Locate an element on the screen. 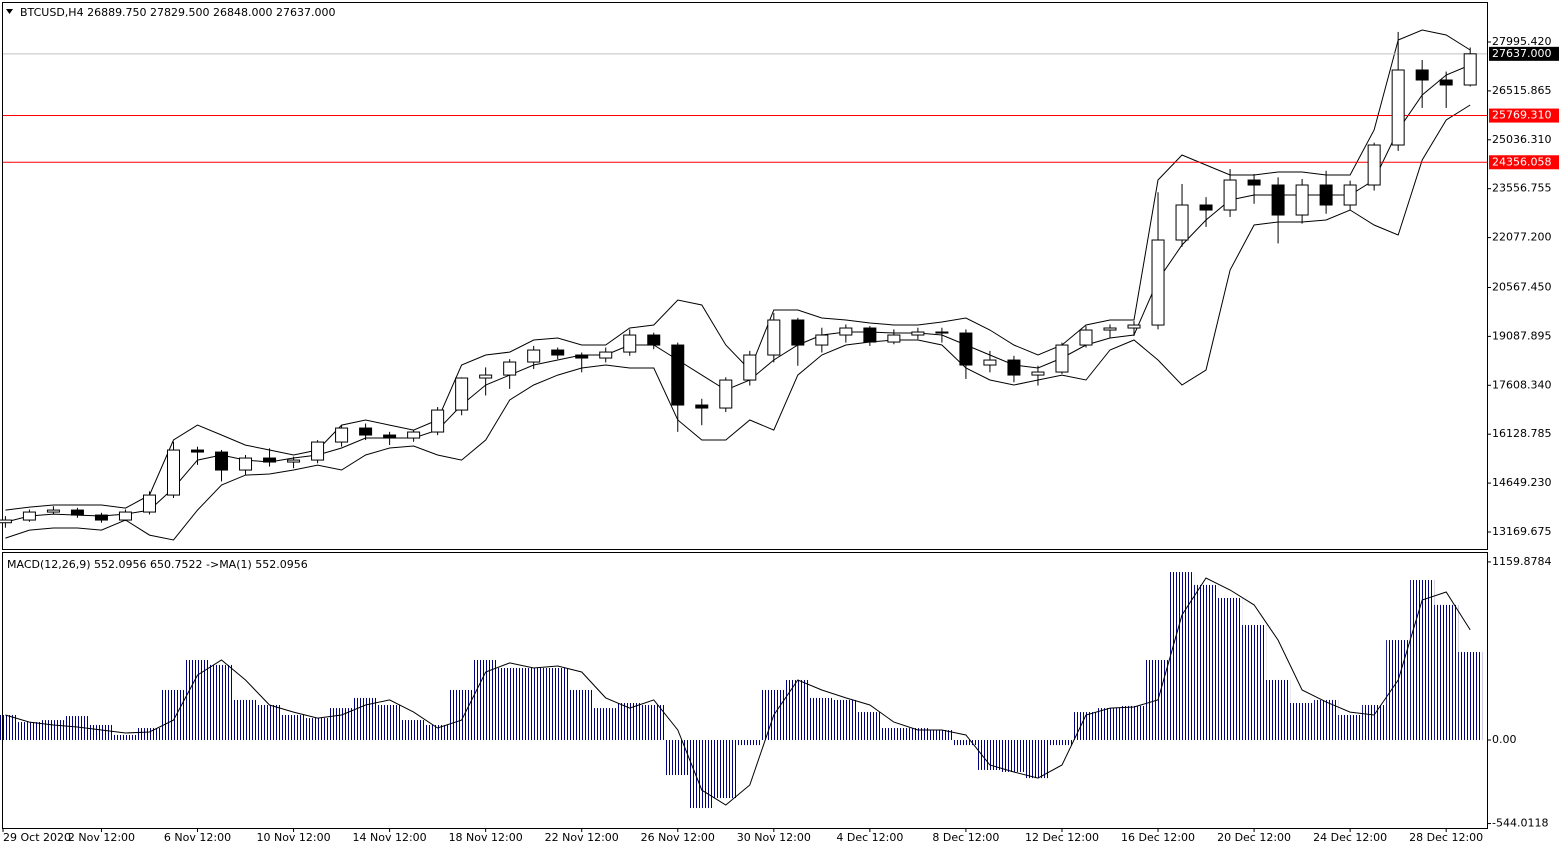  x-tick-label: 20 Dec 12:00 is located at coordinates (1254, 837).